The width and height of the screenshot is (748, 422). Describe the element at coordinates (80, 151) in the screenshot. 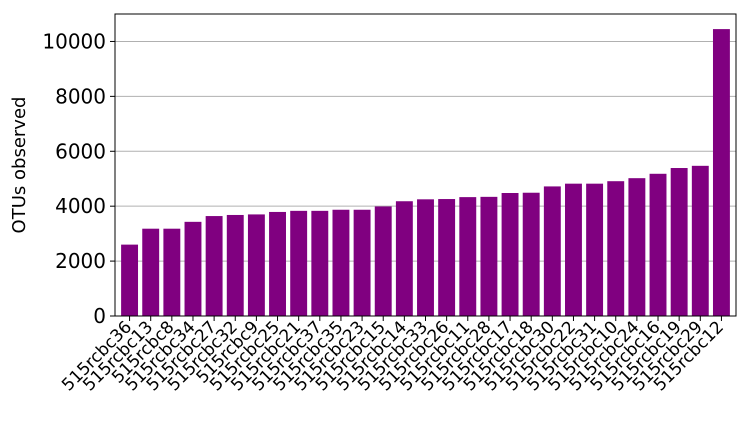

I see `y-tick-label: 6000` at that location.